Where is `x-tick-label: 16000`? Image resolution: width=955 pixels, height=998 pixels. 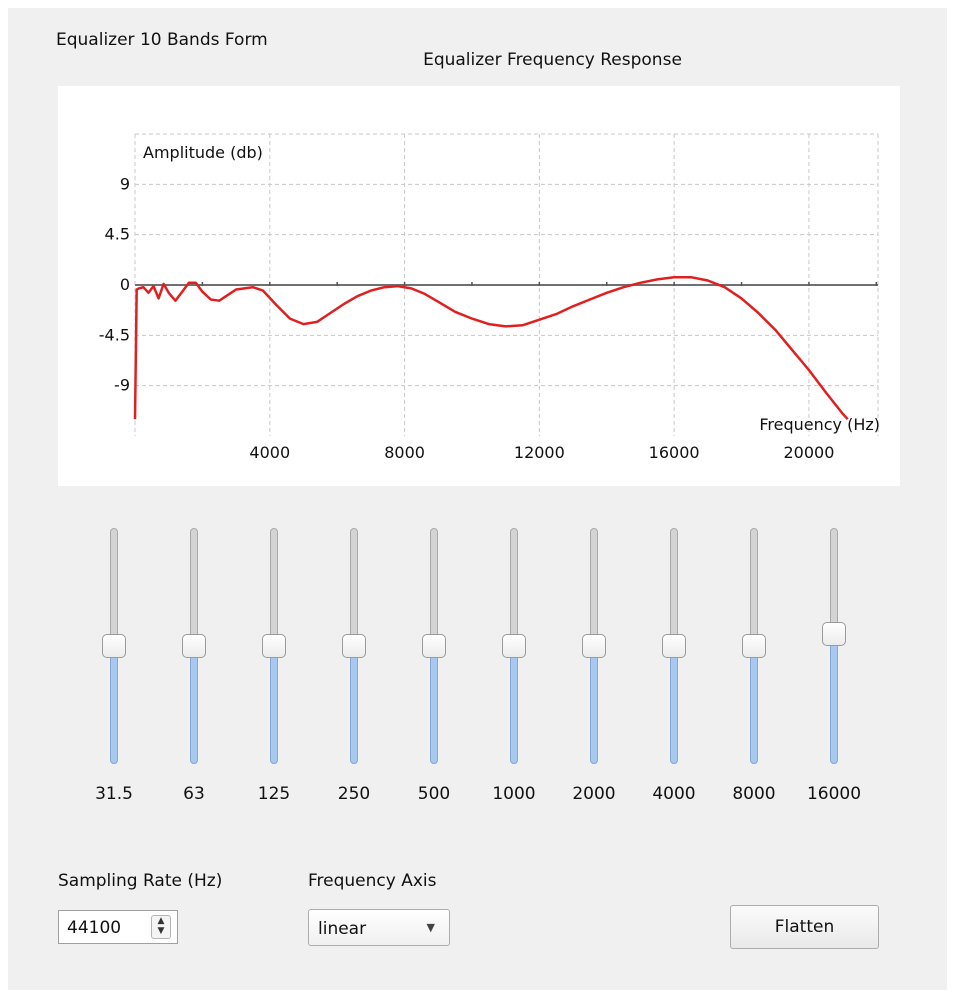
x-tick-label: 16000 is located at coordinates (674, 452).